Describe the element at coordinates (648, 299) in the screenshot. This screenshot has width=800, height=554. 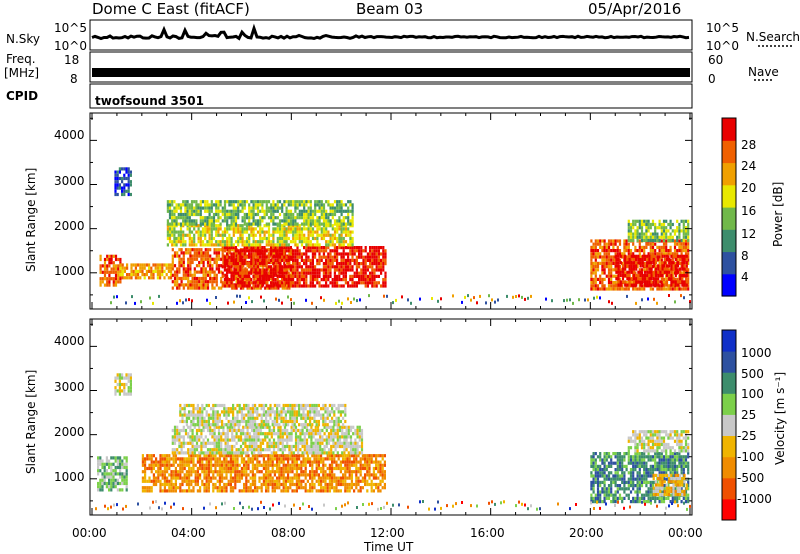
I see `power-scatter-cell` at that location.